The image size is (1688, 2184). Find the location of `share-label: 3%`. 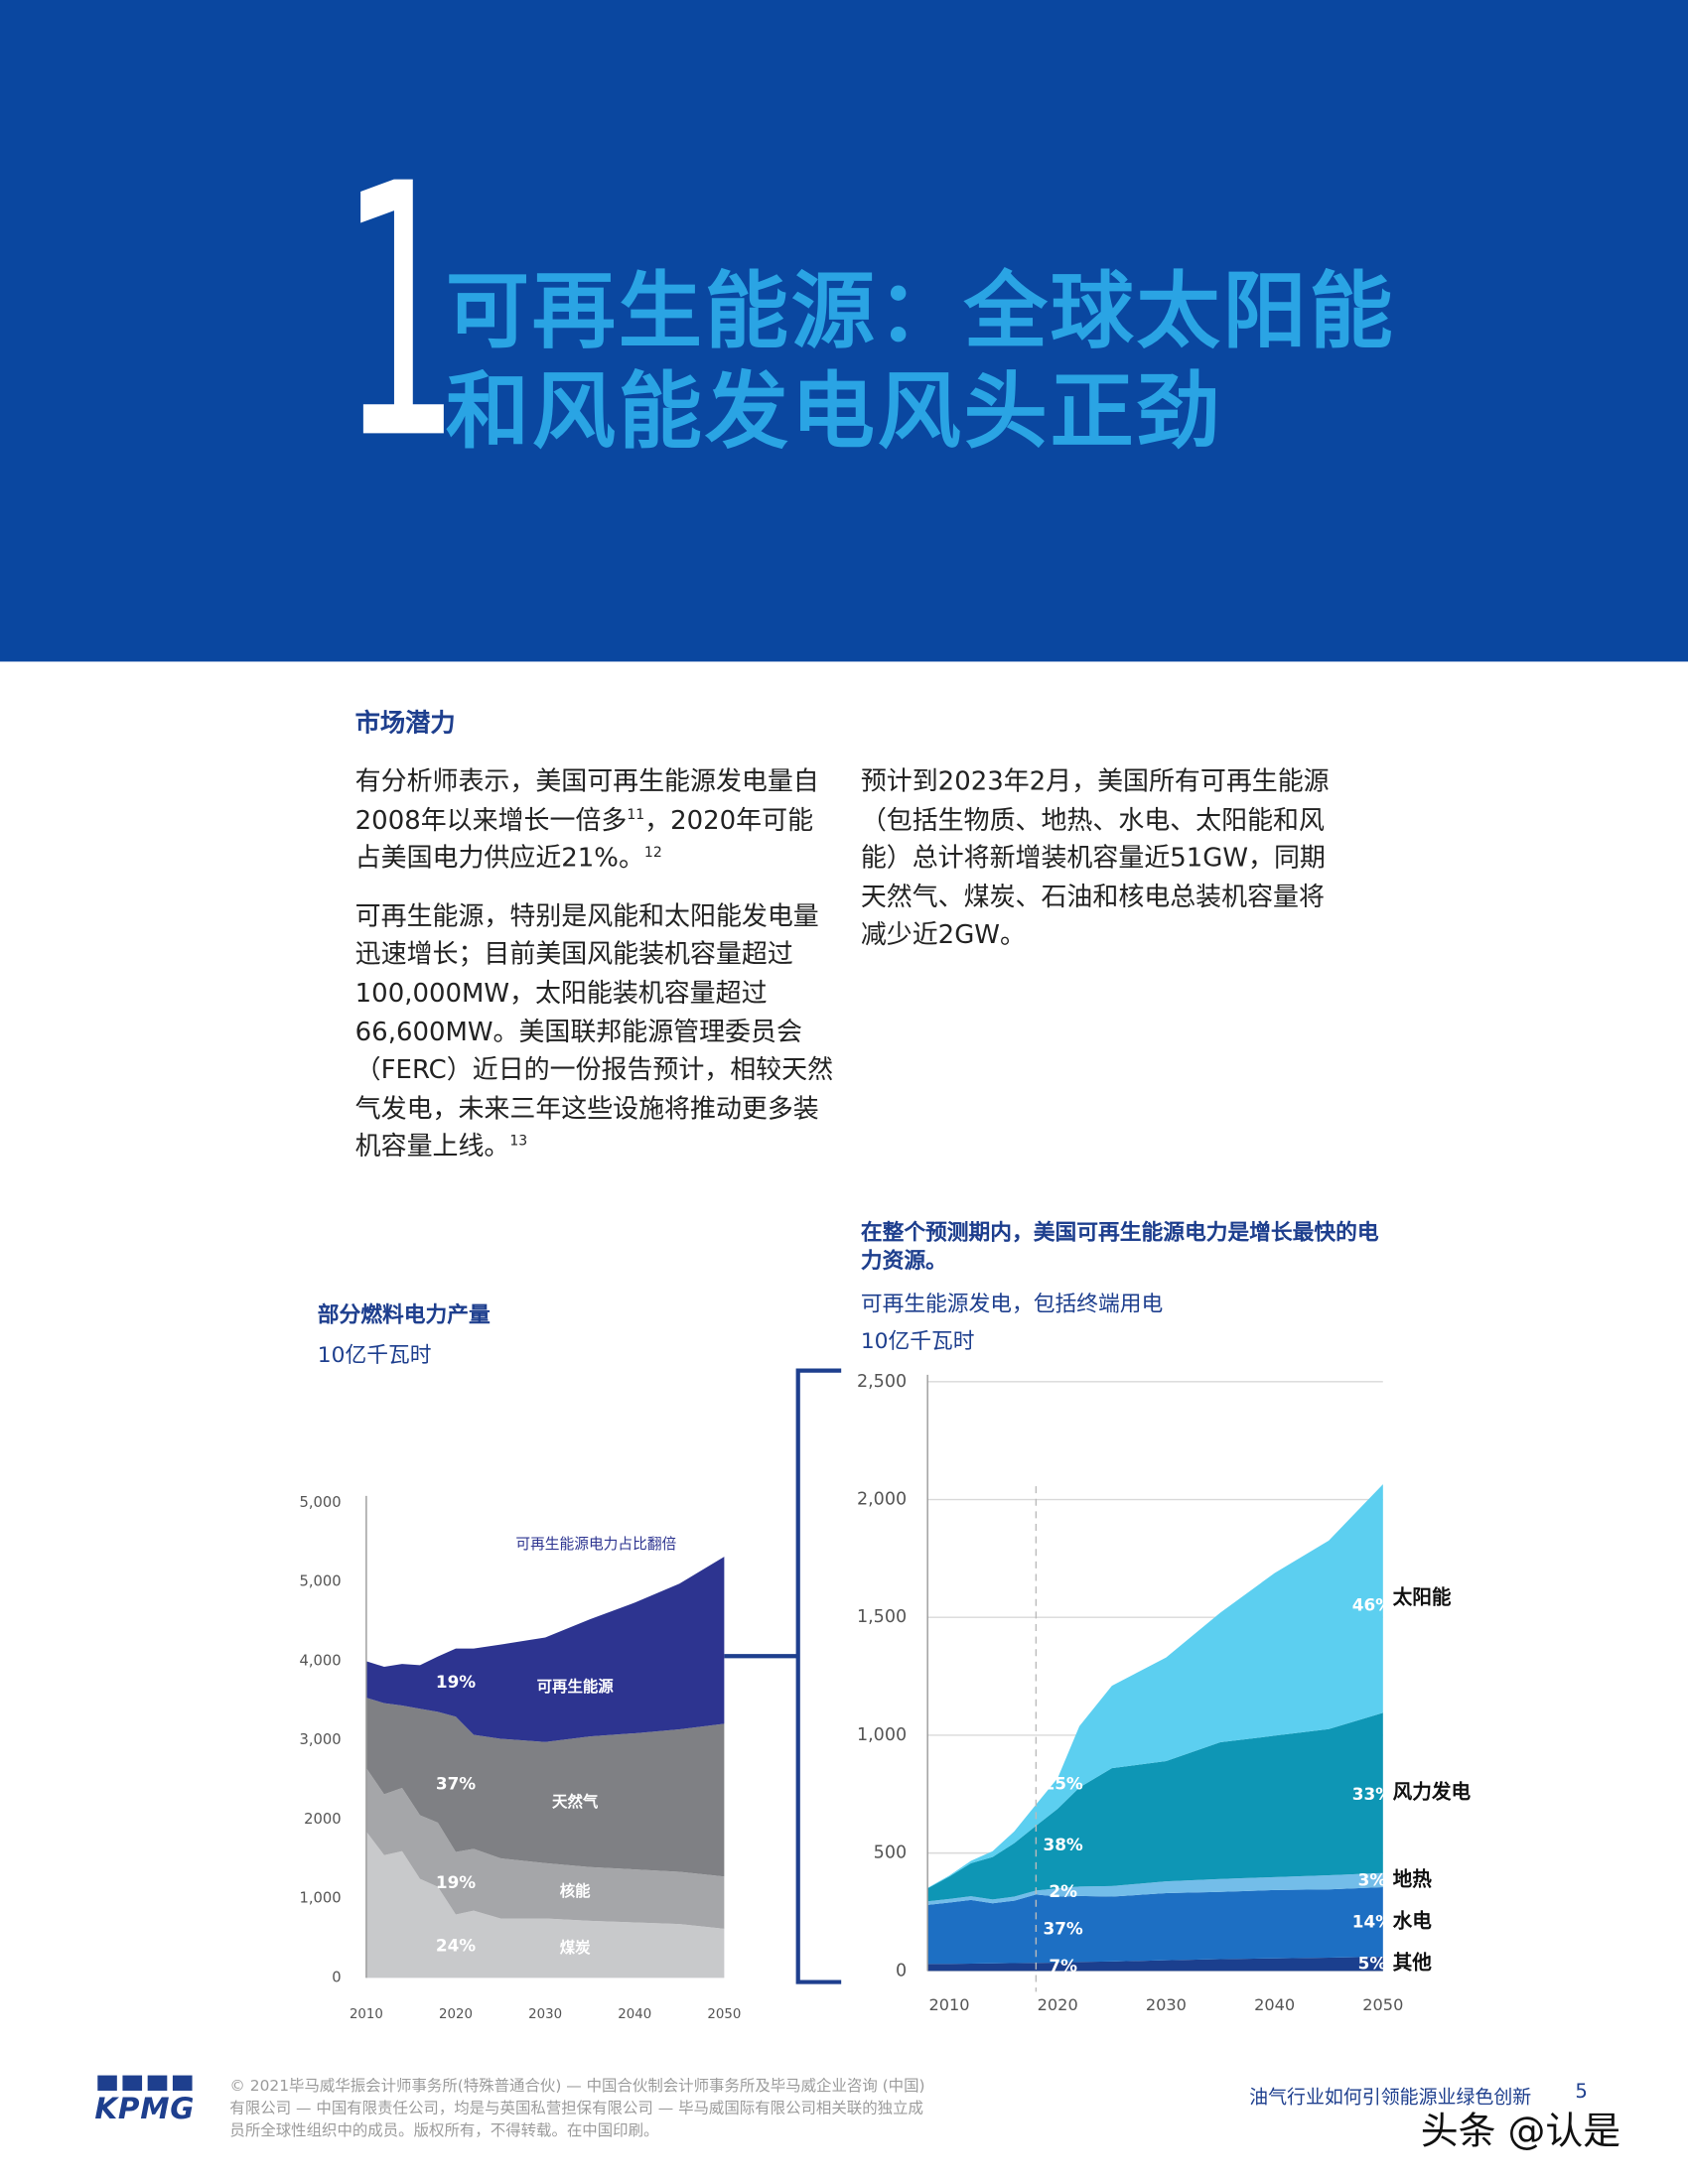

share-label: 3% is located at coordinates (1372, 1879).